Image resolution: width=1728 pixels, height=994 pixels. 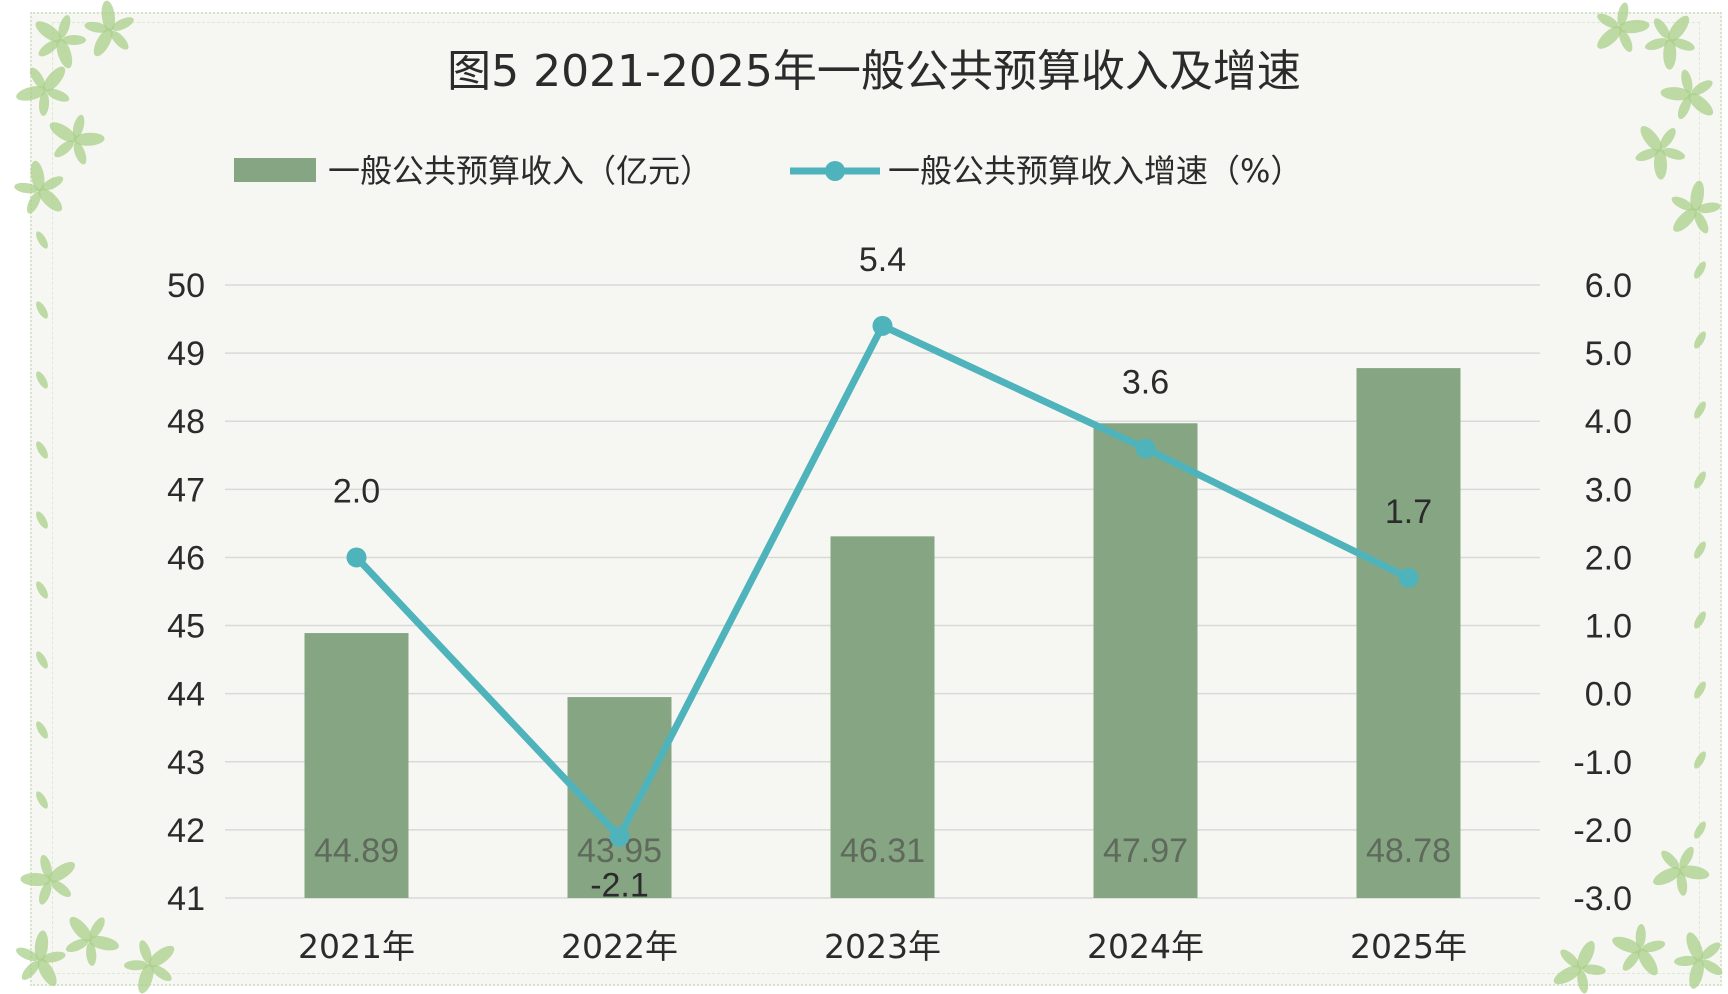 I want to click on right-axis-tick-label: 5.0, so click(x=1608, y=354).